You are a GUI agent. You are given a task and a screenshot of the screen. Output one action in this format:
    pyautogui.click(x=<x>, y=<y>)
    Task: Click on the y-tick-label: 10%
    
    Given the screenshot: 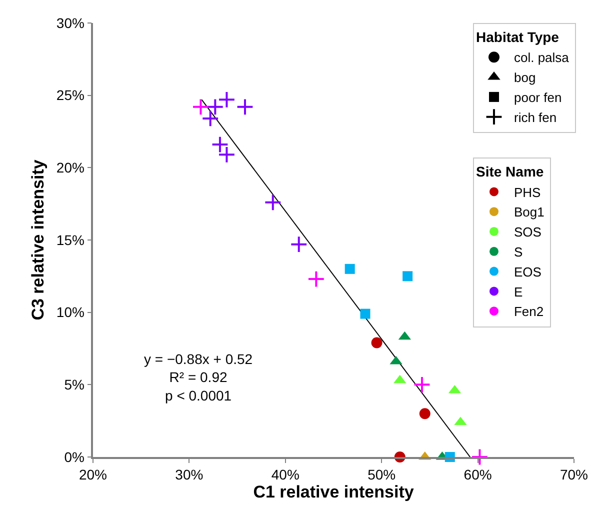 What is the action you would take?
    pyautogui.click(x=70, y=312)
    